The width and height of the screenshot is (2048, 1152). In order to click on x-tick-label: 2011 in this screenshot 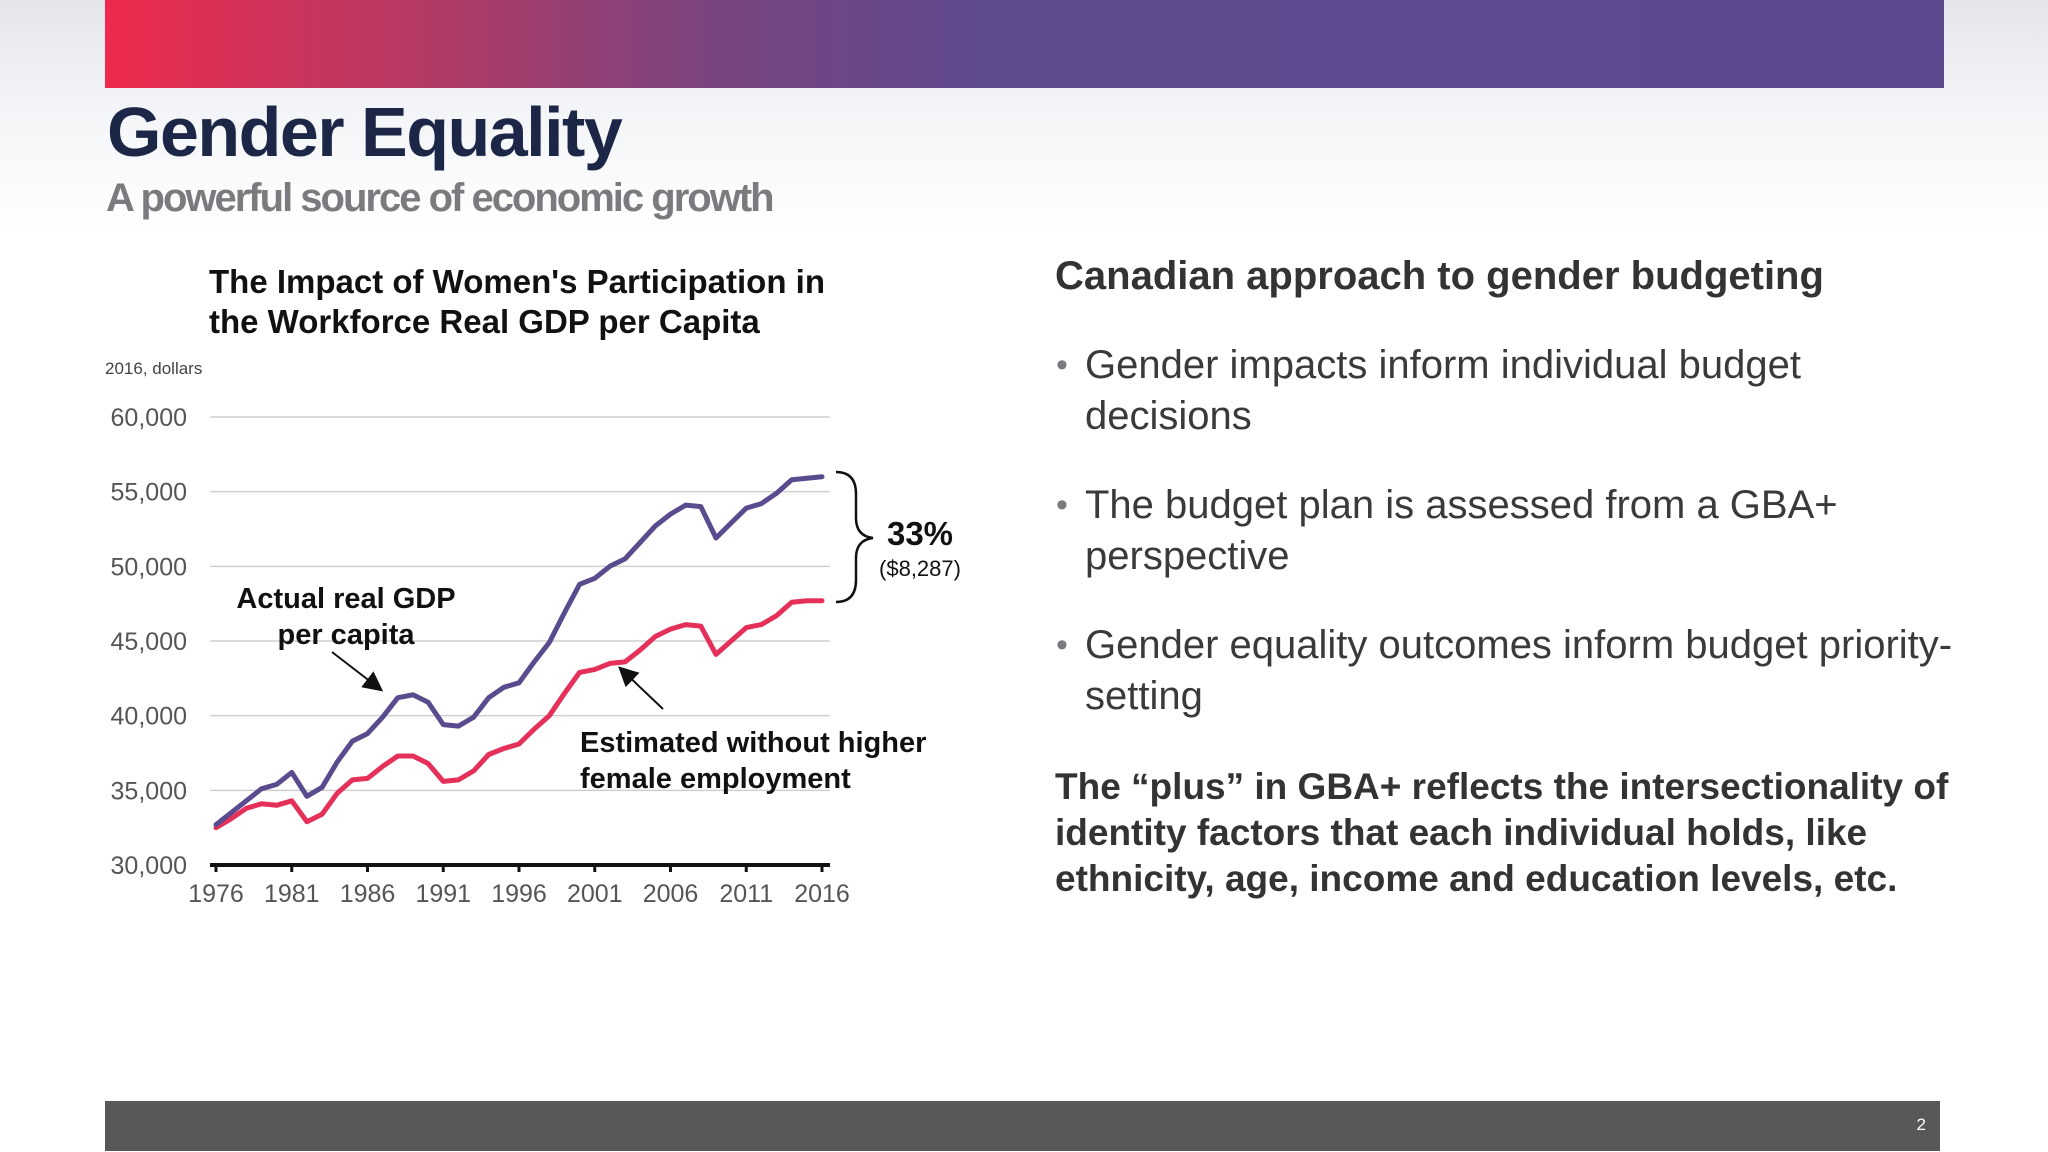, I will do `click(746, 894)`.